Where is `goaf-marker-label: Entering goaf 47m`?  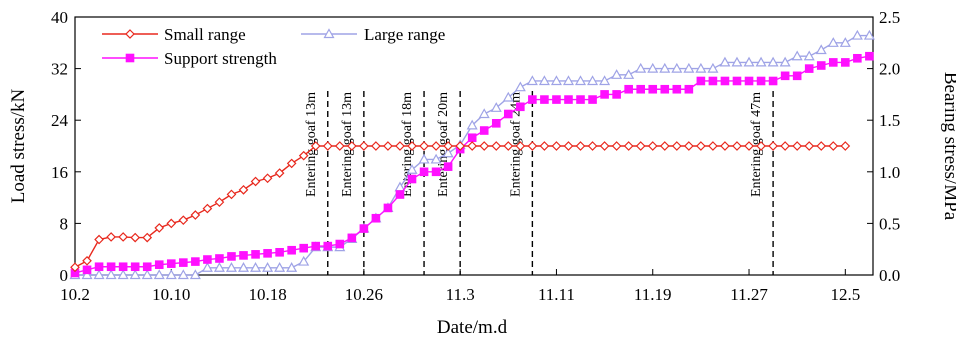 goaf-marker-label: Entering goaf 47m is located at coordinates (756, 144).